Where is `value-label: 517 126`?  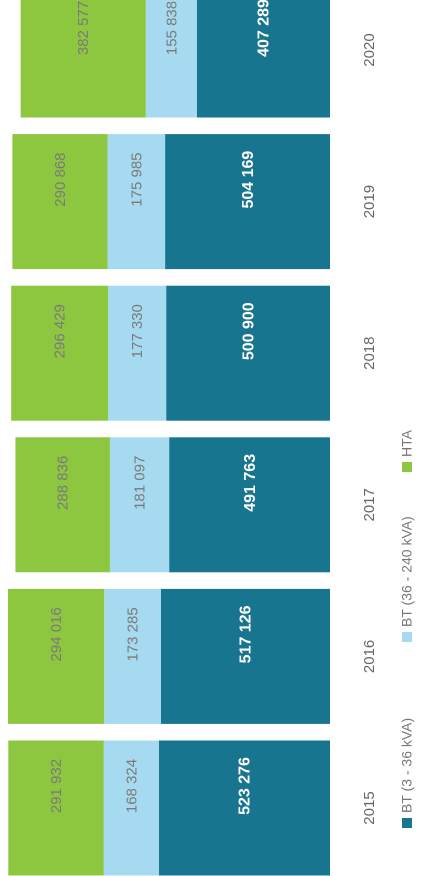 value-label: 517 126 is located at coordinates (246, 634).